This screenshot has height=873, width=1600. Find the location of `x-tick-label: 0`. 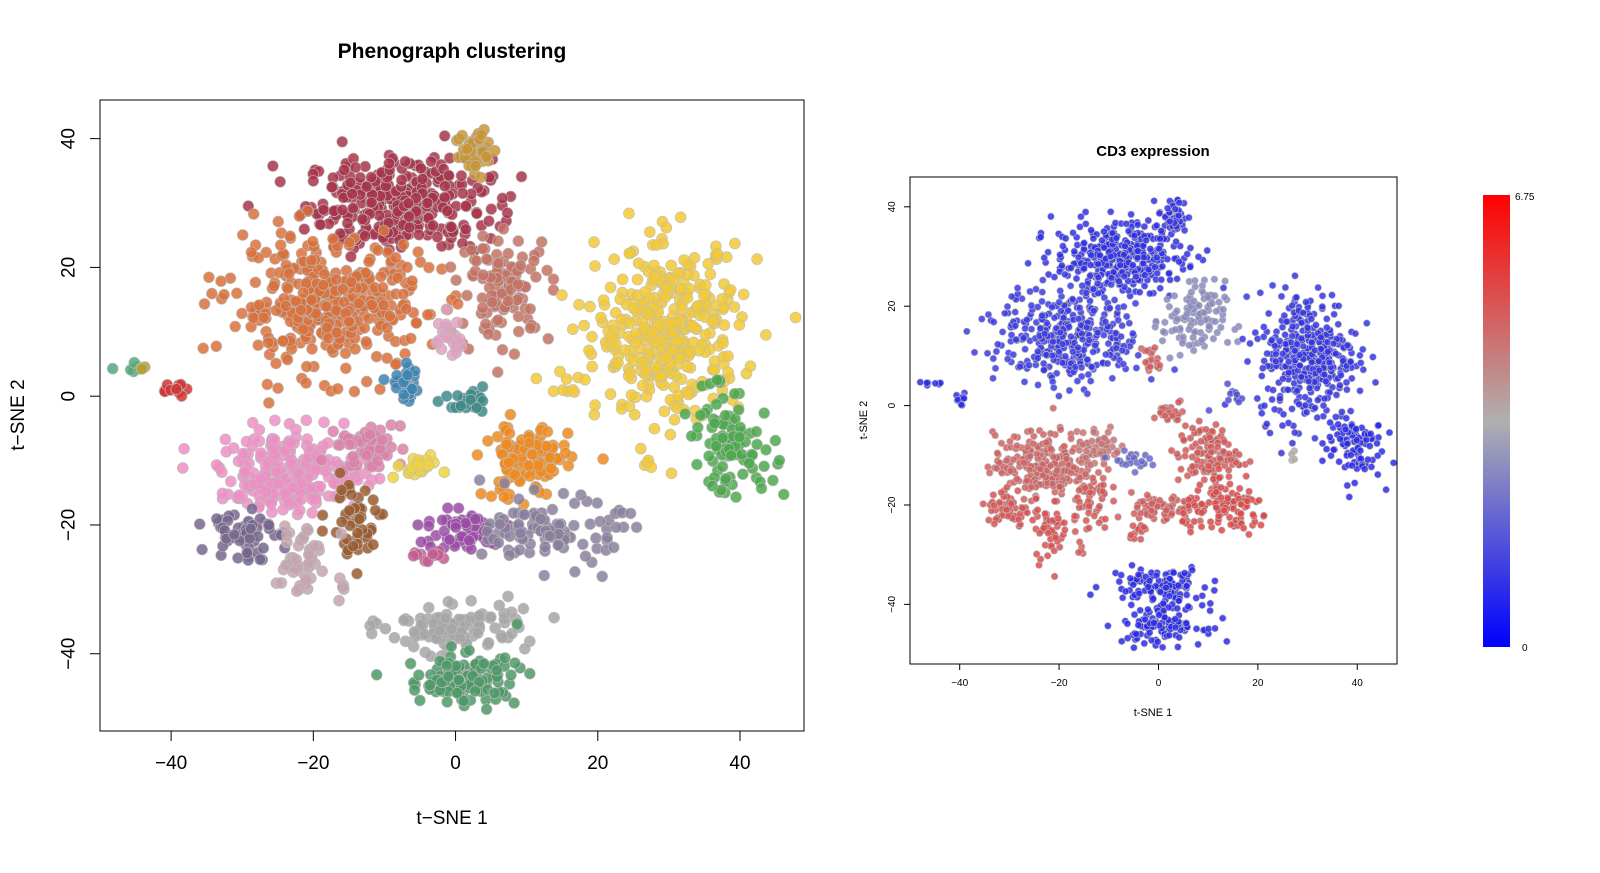

x-tick-label: 0 is located at coordinates (1159, 683).